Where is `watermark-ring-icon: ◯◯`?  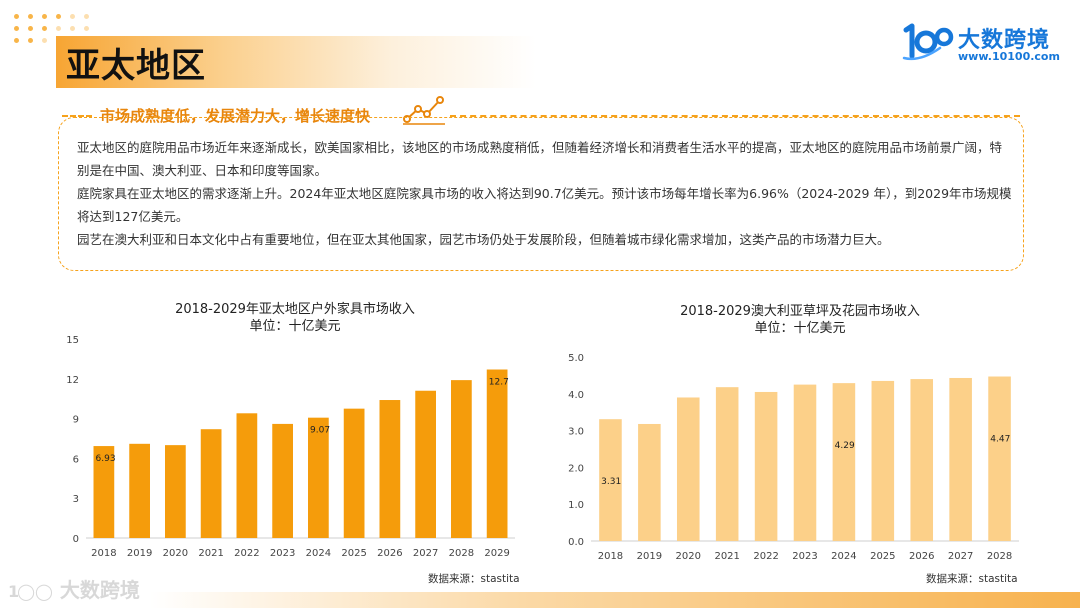 watermark-ring-icon: ◯◯ is located at coordinates (35, 591).